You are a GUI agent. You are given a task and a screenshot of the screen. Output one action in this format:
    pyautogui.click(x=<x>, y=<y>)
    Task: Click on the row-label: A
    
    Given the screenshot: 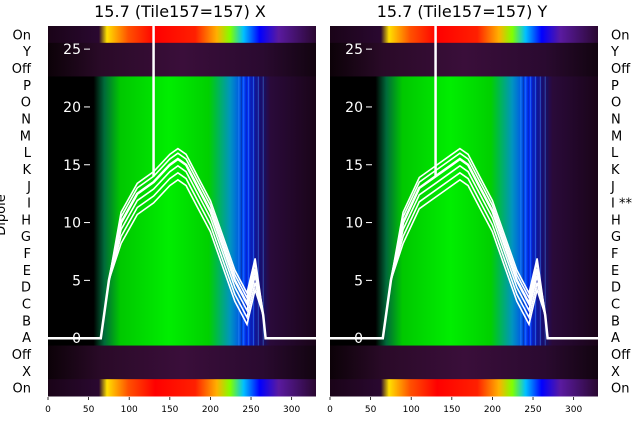 What is the action you would take?
    pyautogui.click(x=26, y=338)
    